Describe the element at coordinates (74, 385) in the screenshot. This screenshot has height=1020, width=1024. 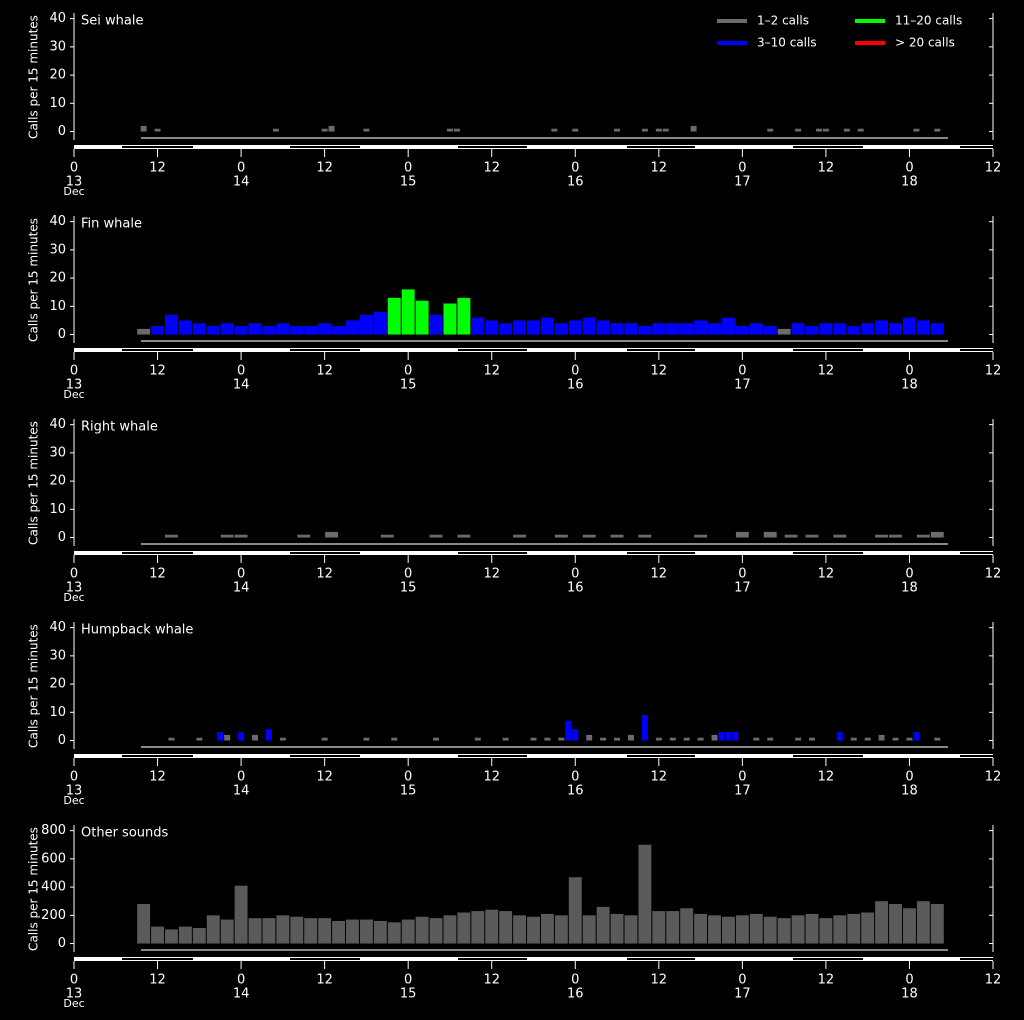
I see `day-label: 13` at that location.